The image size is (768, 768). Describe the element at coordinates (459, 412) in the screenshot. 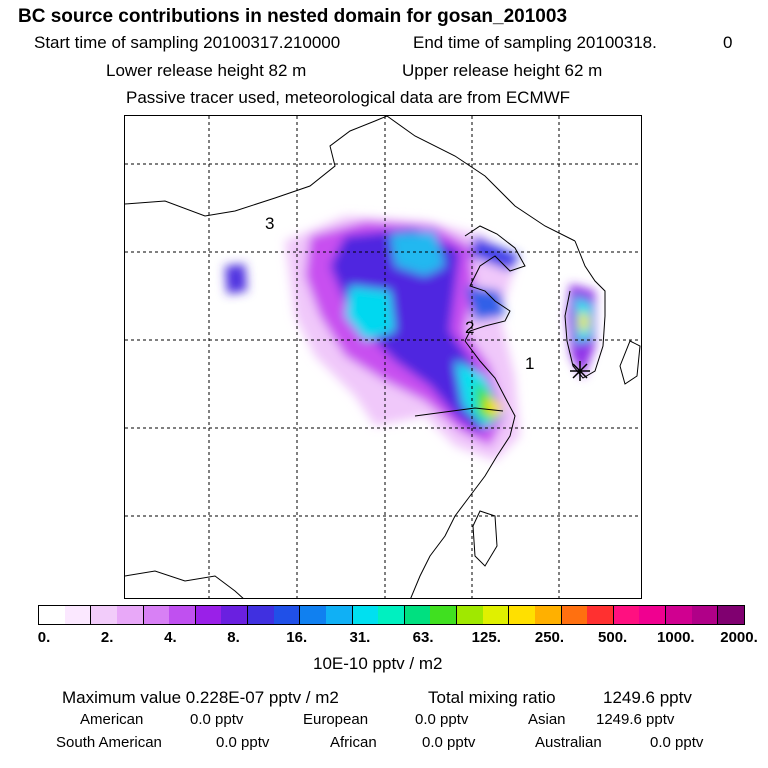

I see `yangtze-river` at that location.